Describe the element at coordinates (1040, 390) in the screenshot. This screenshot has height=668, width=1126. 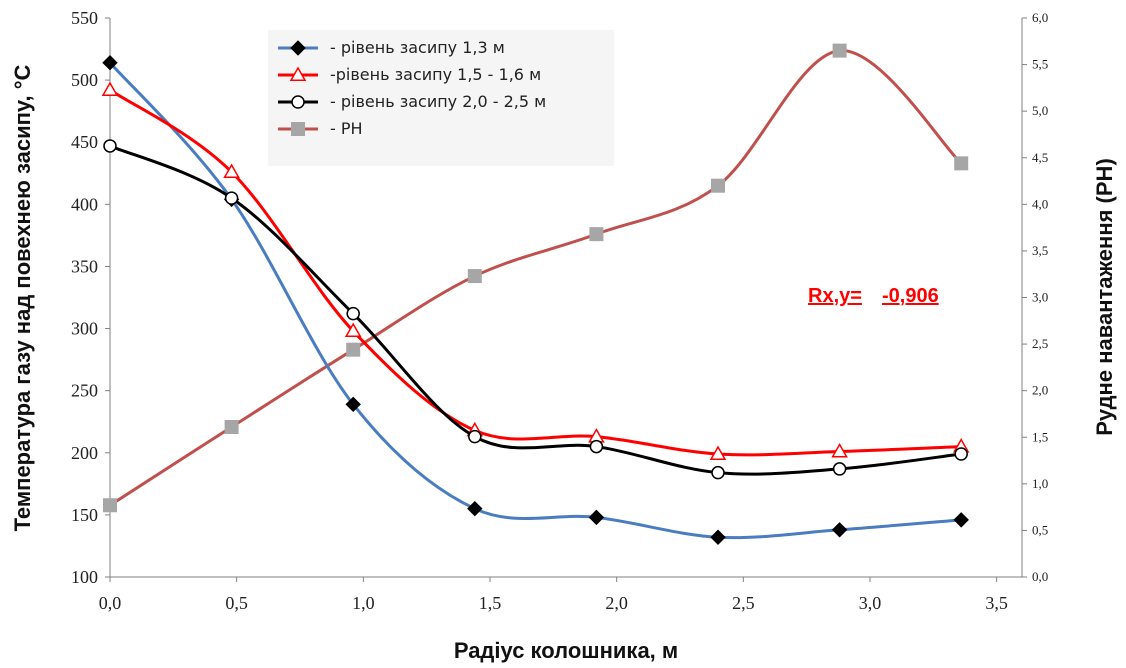
I see `y-right-tick-label: 2,0` at that location.